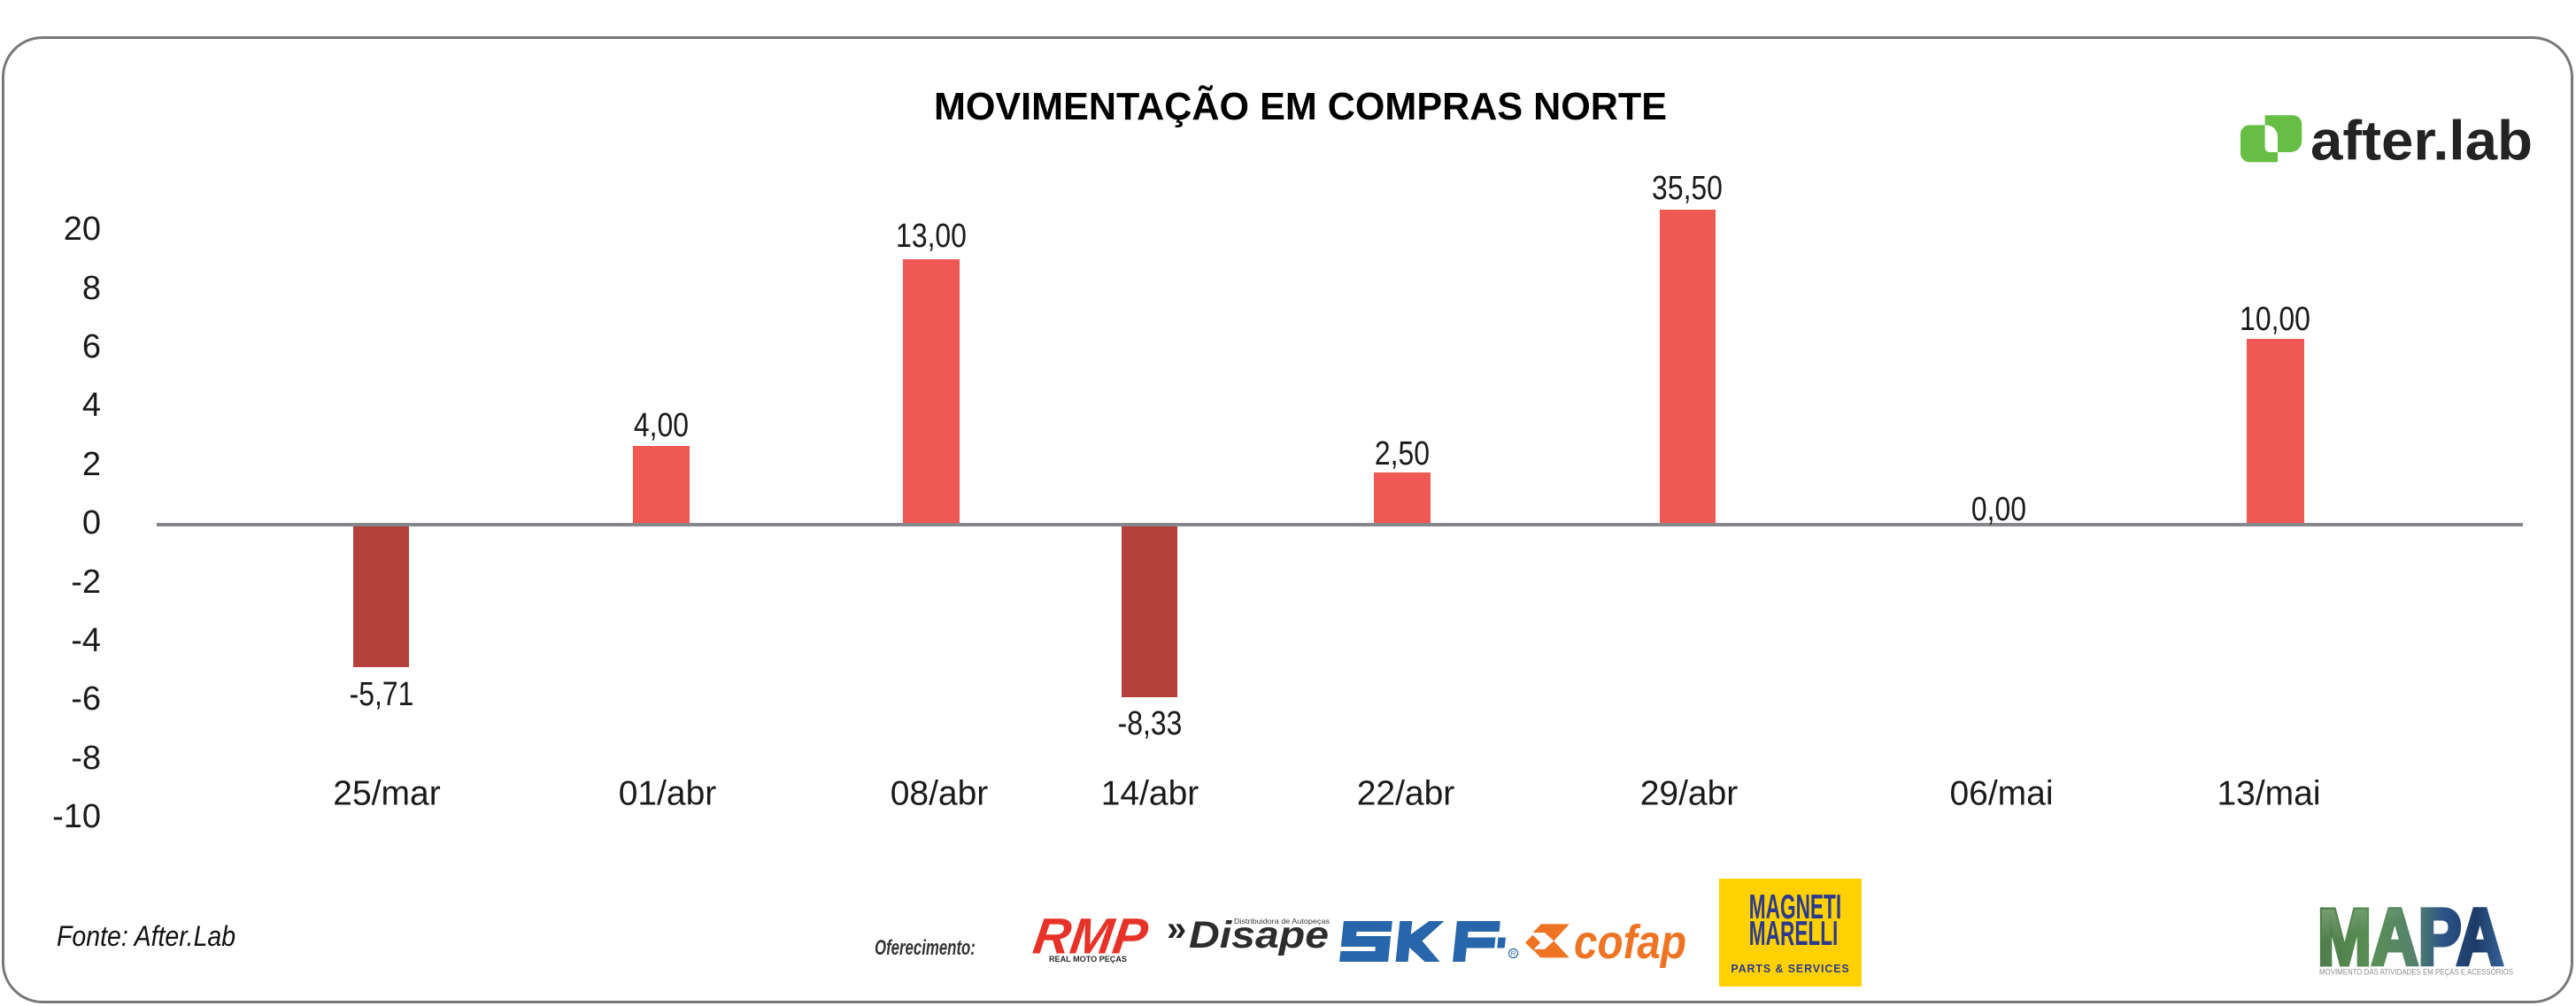 This screenshot has height=1006, width=2576. I want to click on svg-text: R, so click(1513, 953).